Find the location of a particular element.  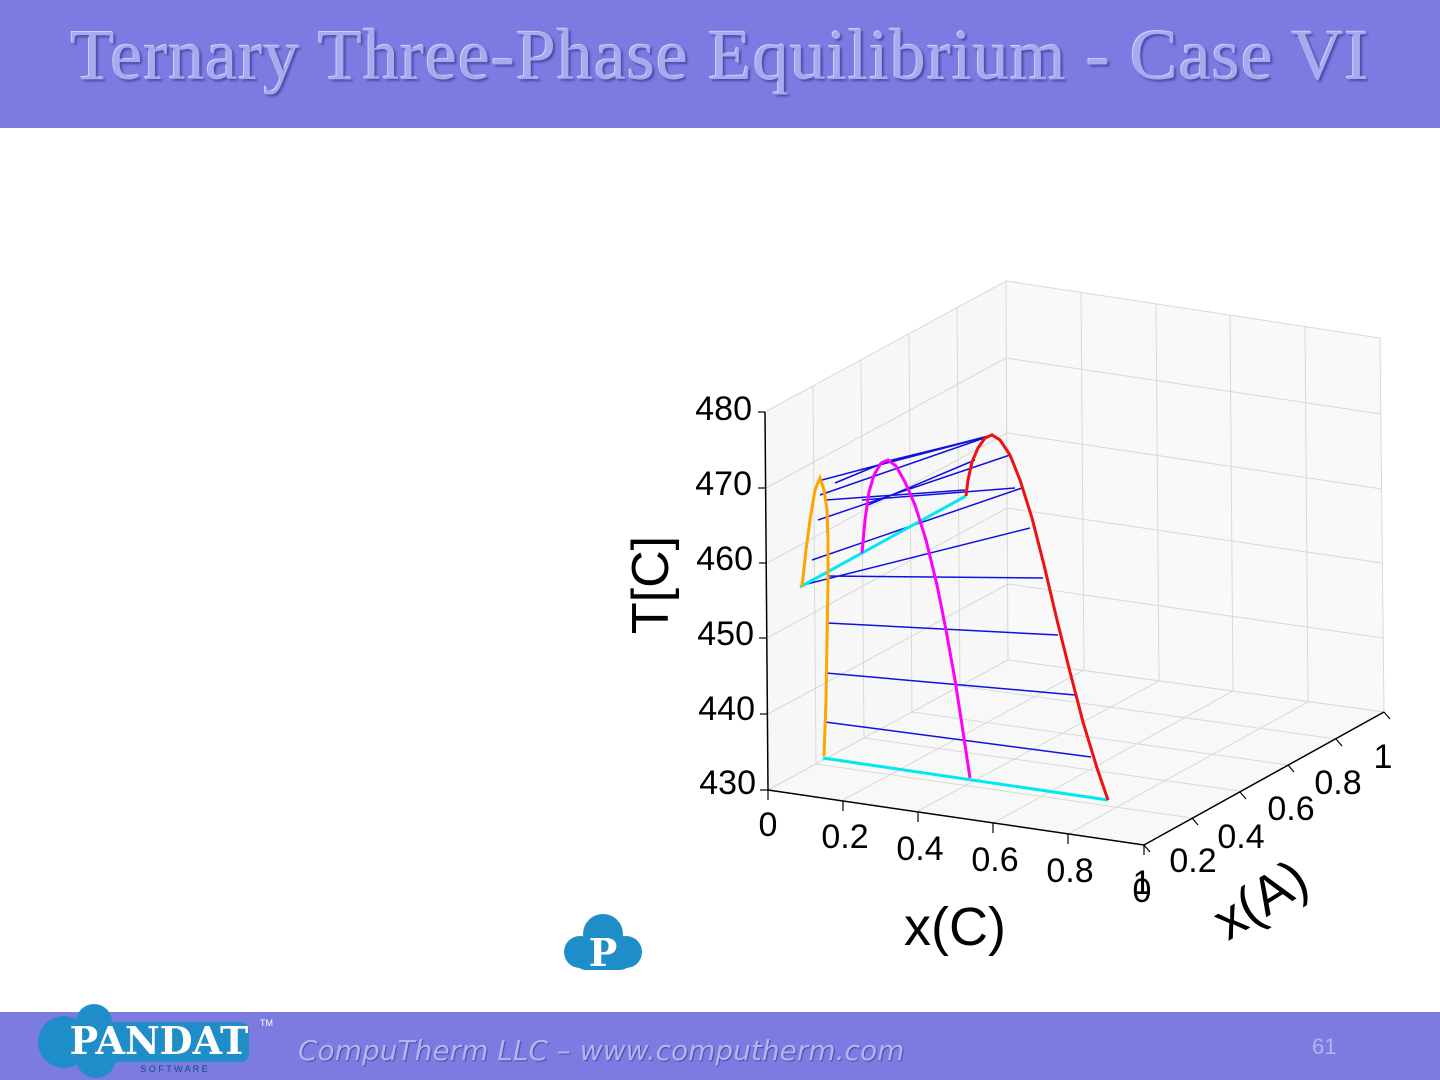

y-tick-label: 1 is located at coordinates (1383, 757).